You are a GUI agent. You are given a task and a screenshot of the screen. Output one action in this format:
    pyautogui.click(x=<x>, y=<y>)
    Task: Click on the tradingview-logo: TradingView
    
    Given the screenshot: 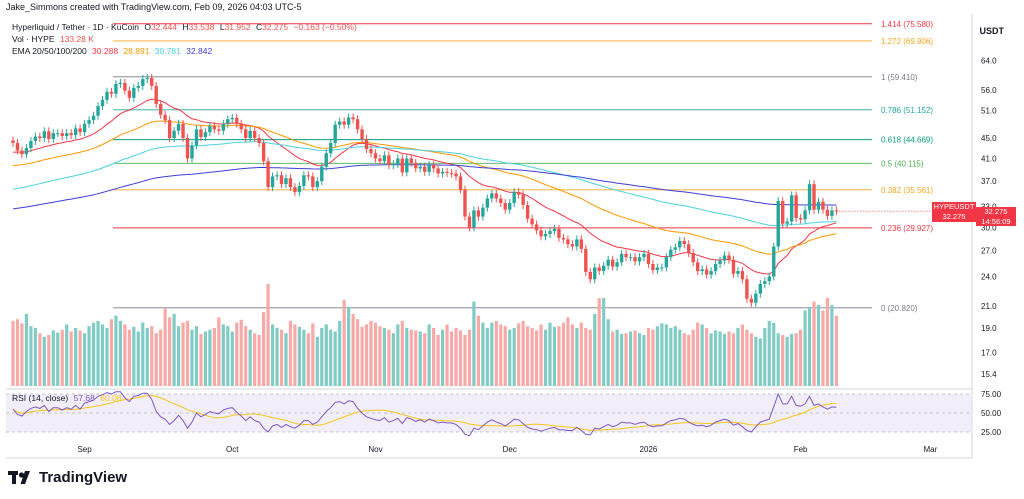 What is the action you would take?
    pyautogui.click(x=67, y=477)
    